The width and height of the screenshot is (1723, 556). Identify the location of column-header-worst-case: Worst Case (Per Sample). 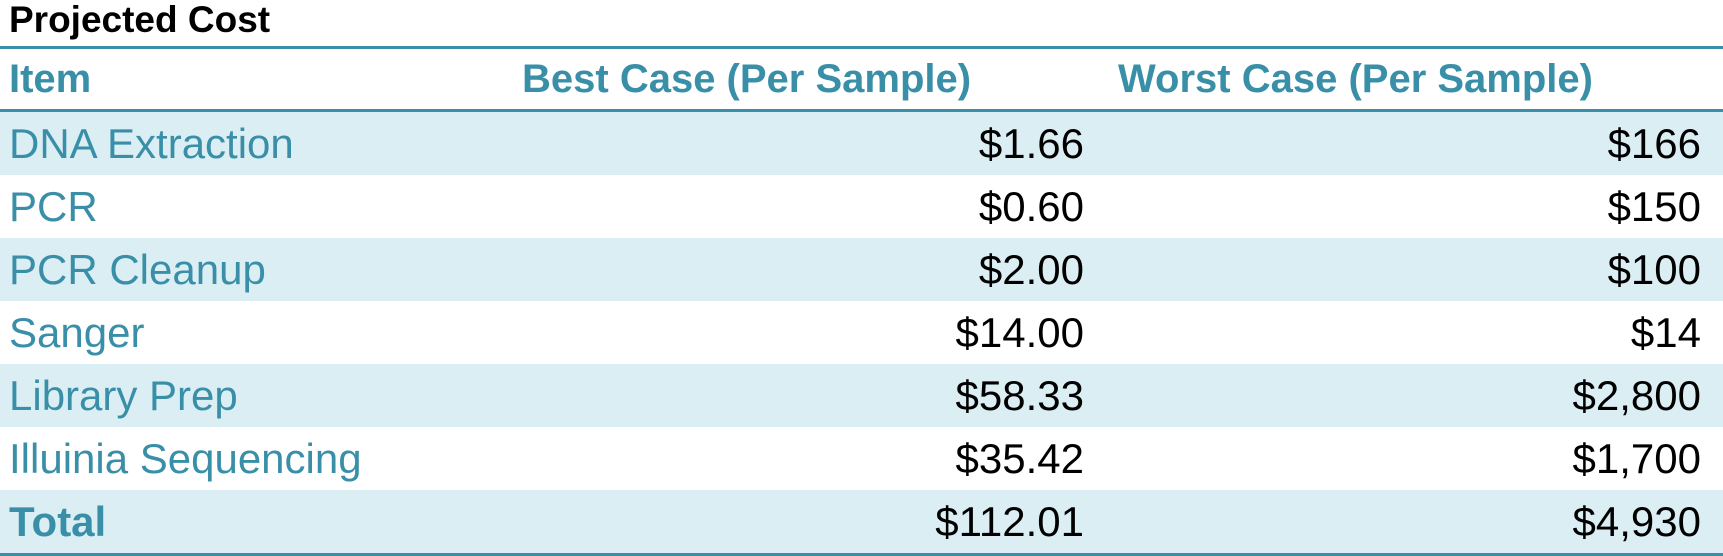
(1355, 78).